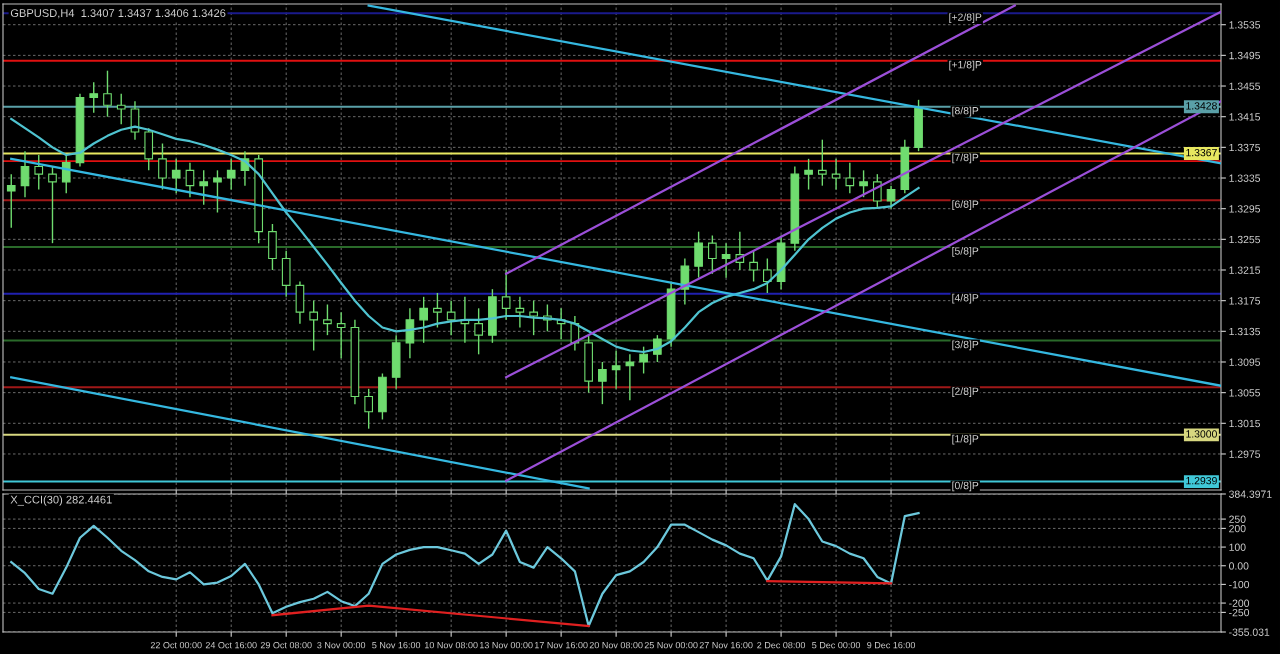 This screenshot has width=1280, height=654. I want to click on y-tick-label: 1.3375, so click(1245, 147).